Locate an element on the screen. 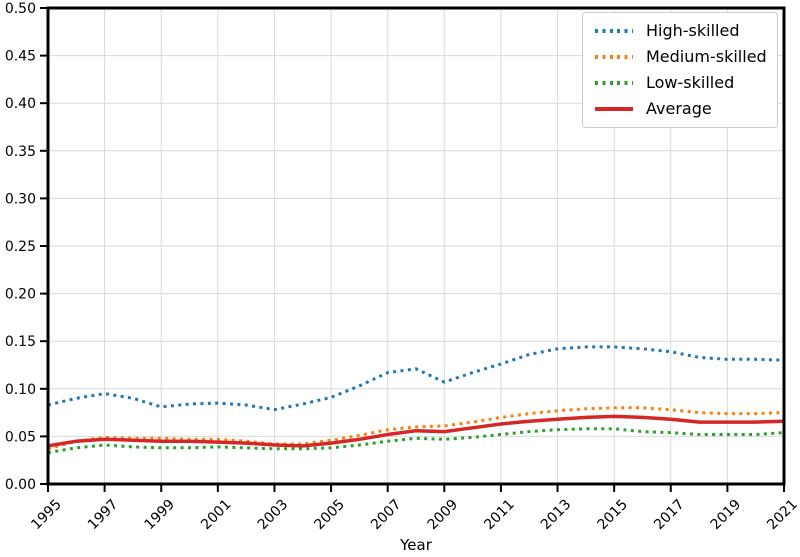 The height and width of the screenshot is (557, 800). series-line-high-skilled is located at coordinates (416, 378).